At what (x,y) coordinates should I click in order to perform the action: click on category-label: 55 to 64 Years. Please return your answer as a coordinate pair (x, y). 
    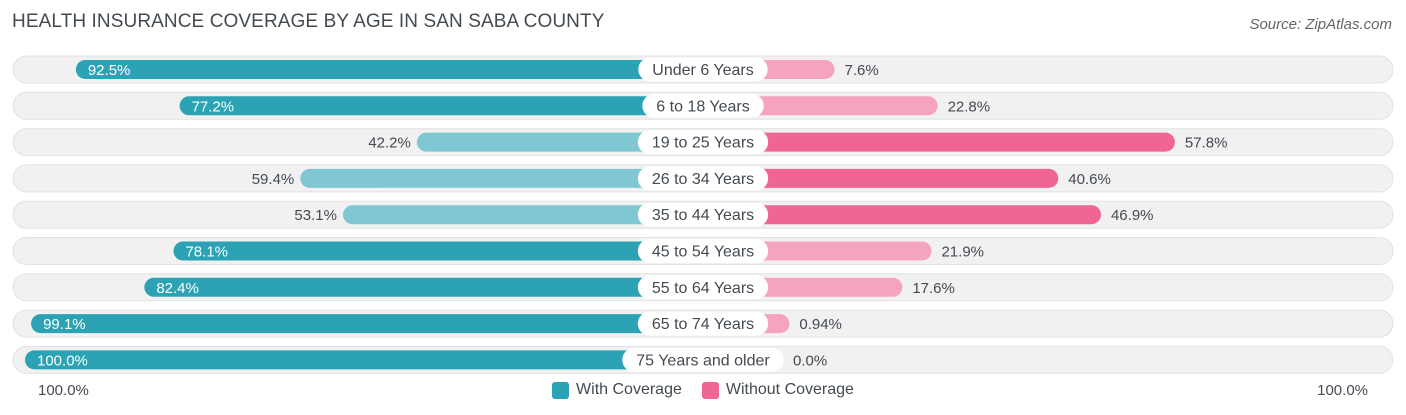
    Looking at the image, I should click on (703, 288).